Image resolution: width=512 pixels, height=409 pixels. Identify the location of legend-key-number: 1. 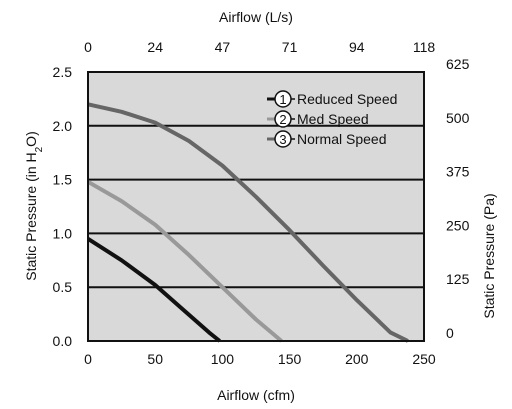
(282, 99).